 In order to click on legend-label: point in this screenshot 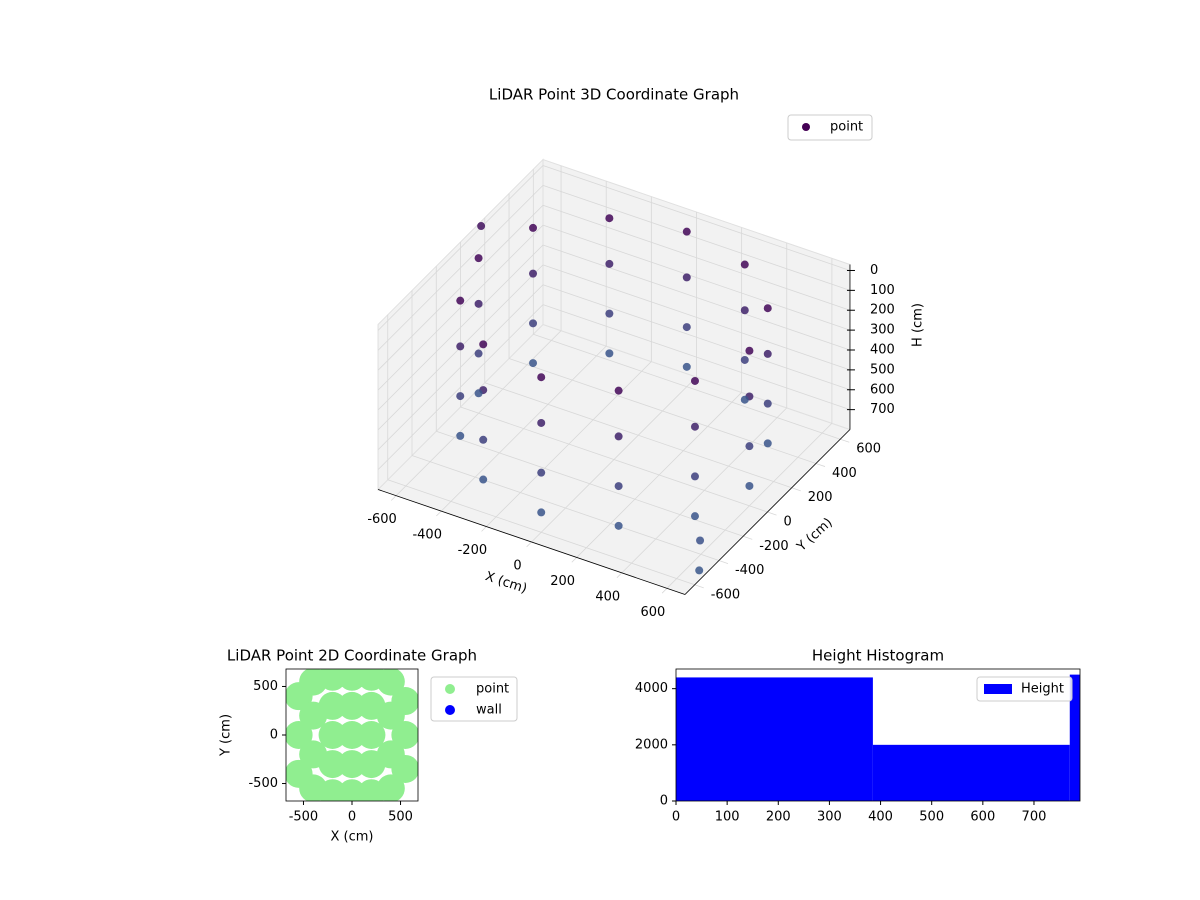, I will do `click(846, 127)`.